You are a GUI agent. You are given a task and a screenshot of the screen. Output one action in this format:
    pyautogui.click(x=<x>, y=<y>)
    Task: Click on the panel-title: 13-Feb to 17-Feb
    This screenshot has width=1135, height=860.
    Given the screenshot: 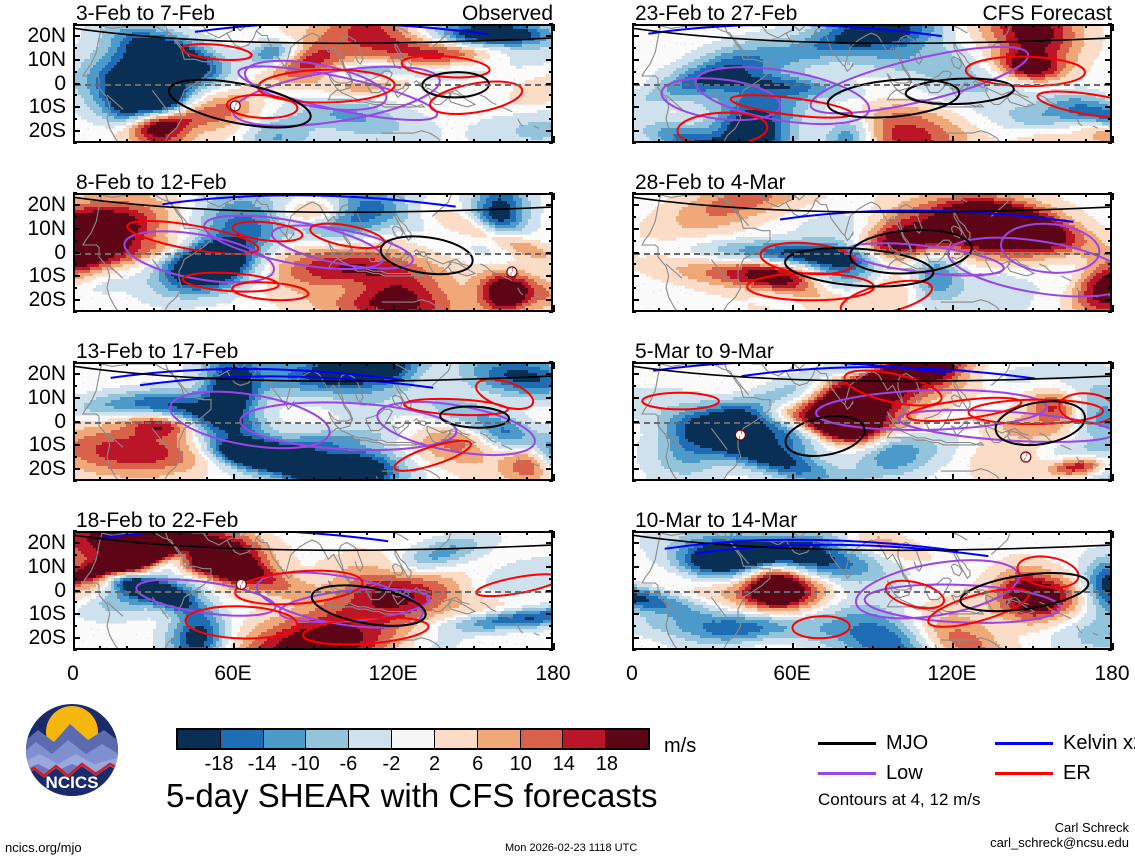 What is the action you would take?
    pyautogui.click(x=157, y=351)
    